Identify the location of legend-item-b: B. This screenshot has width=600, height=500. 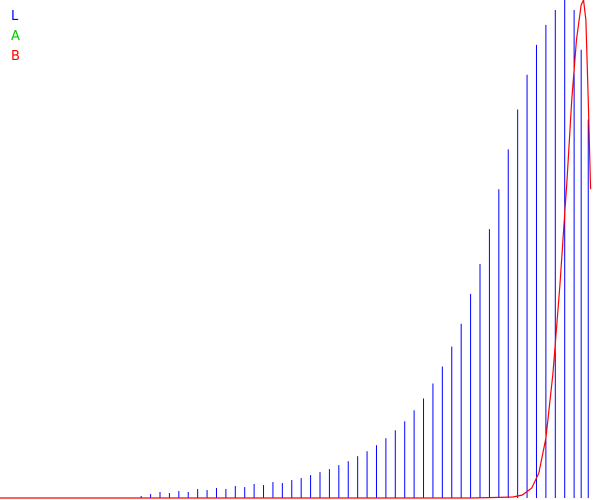
(15, 56).